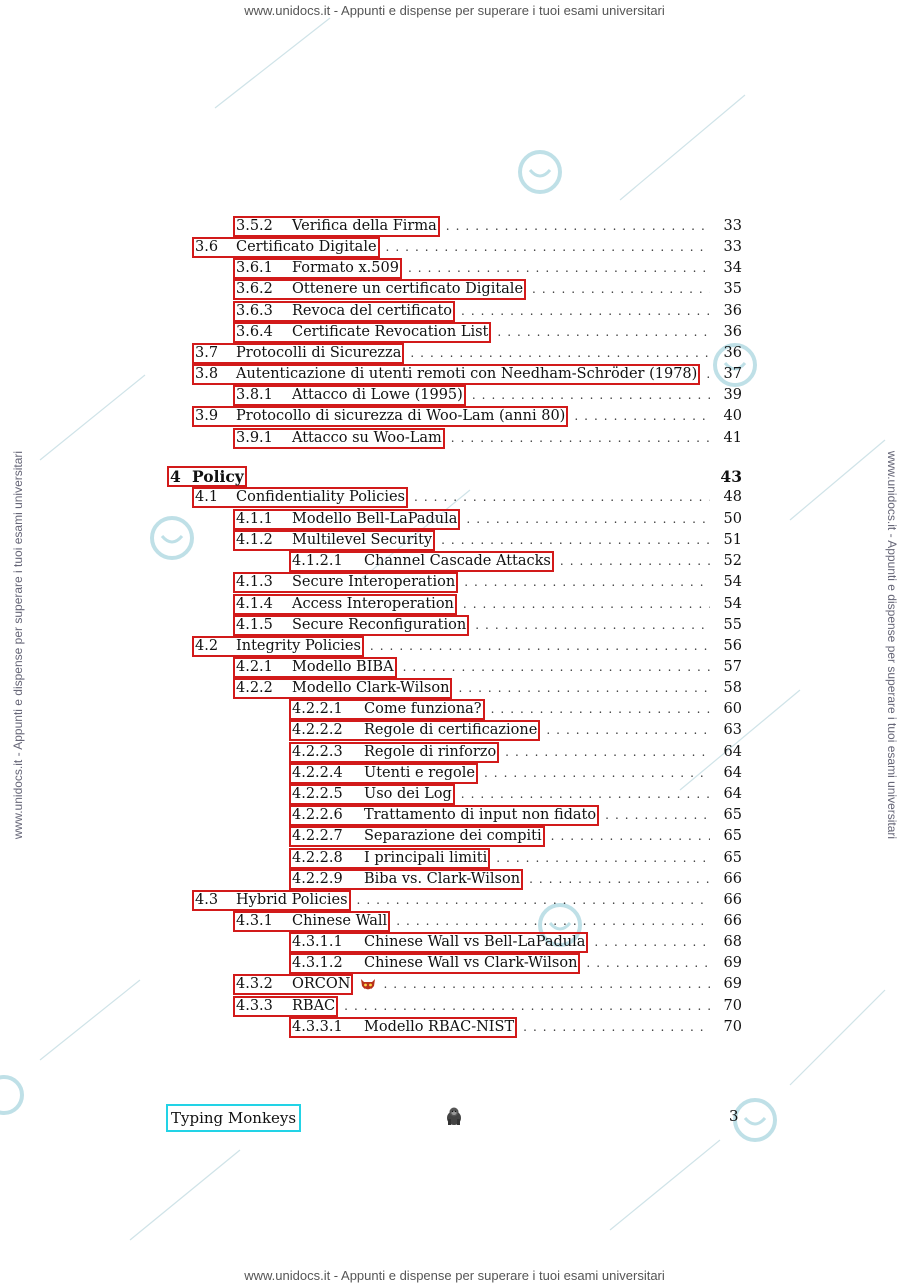 This screenshot has height=1286, width=909. What do you see at coordinates (372, 794) in the screenshot?
I see `toc-entry-link: 4.2.2.5 Uso dei Log` at bounding box center [372, 794].